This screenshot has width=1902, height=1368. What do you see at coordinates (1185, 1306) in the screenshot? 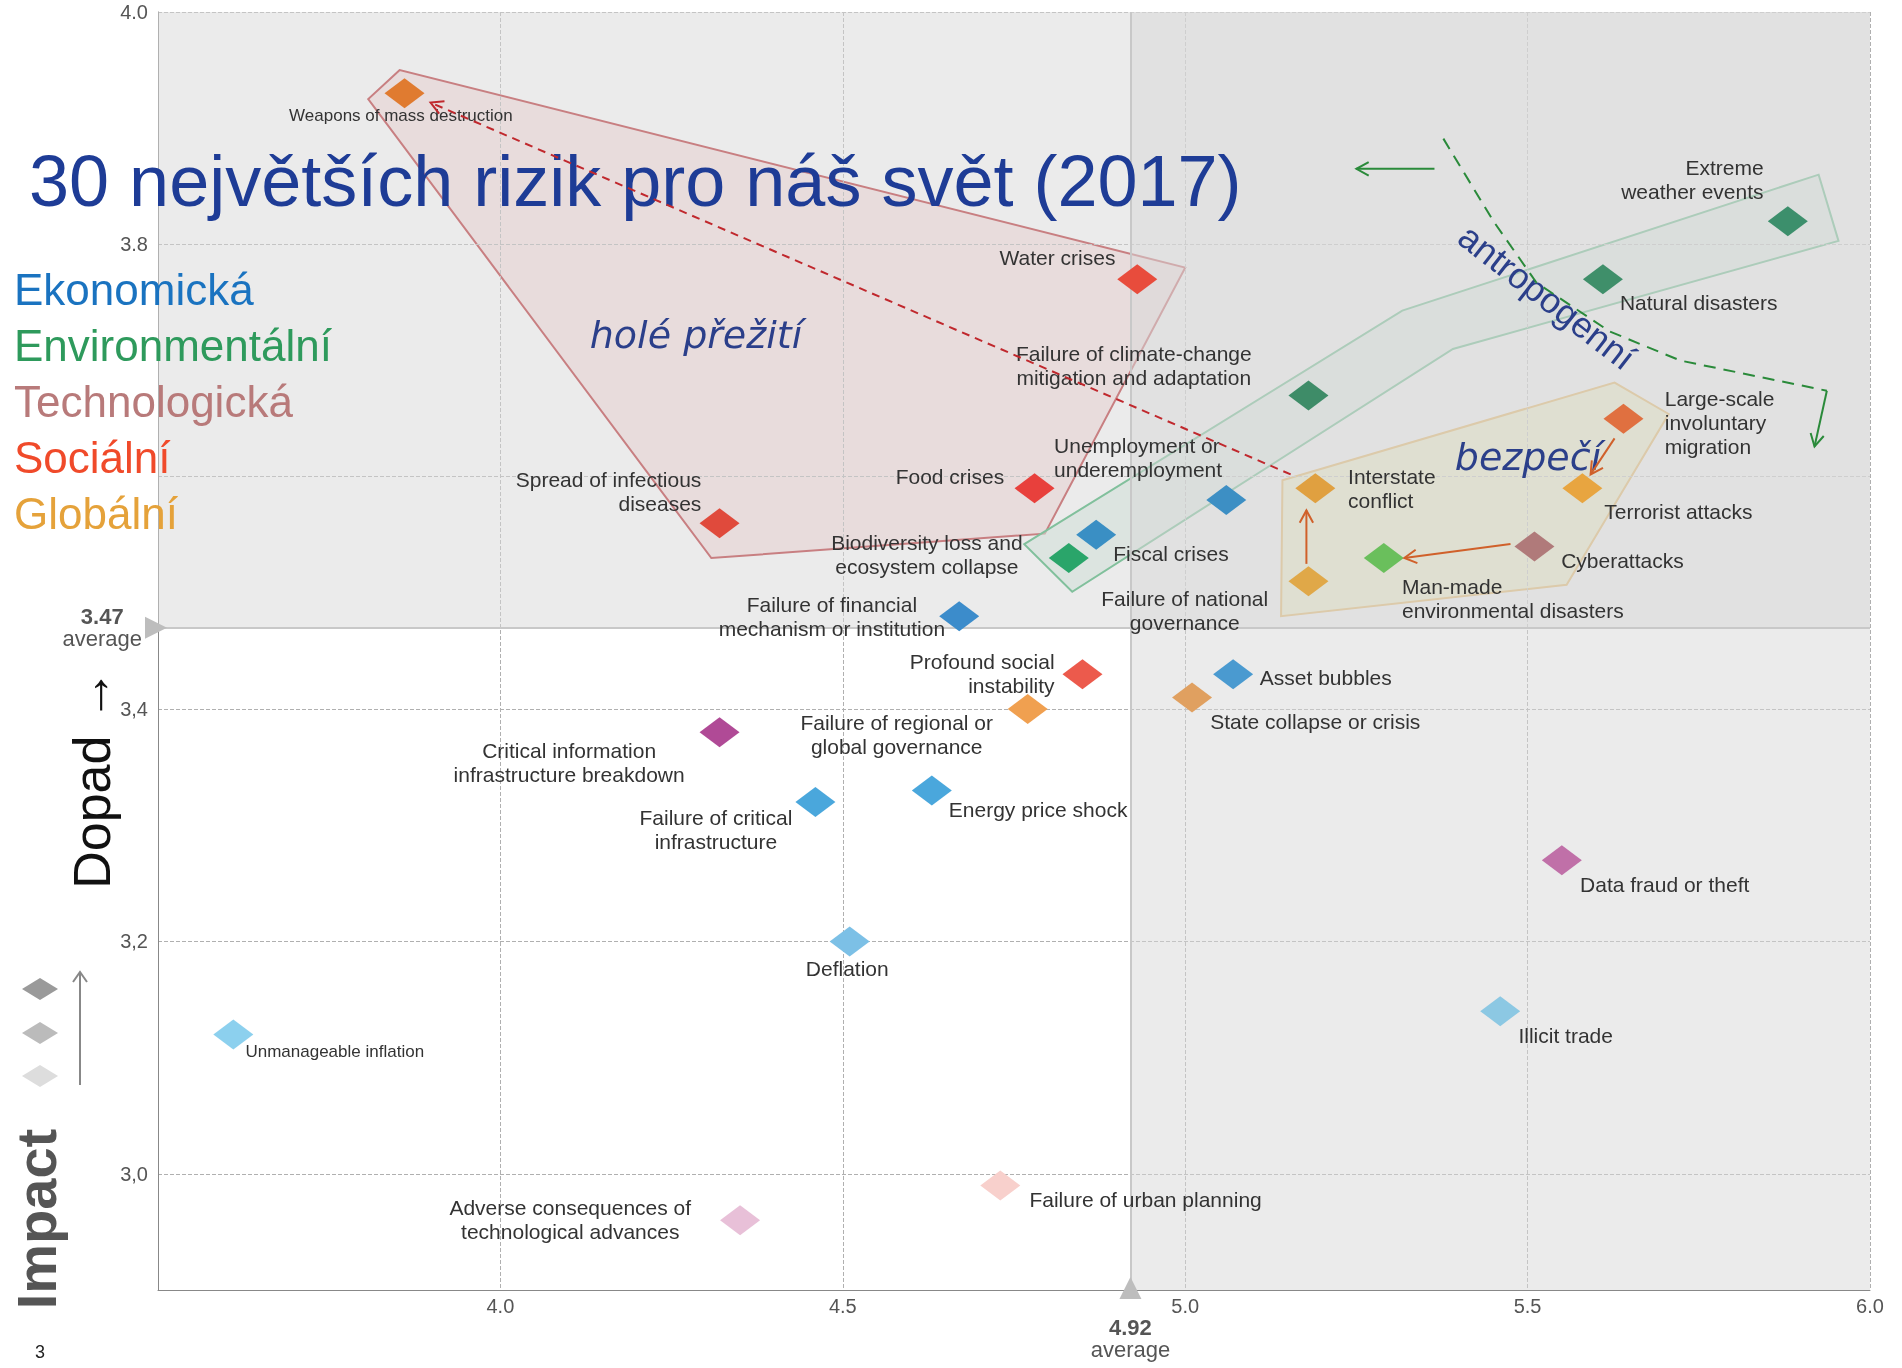
I see `x-tick-label: 5.0` at bounding box center [1185, 1306].